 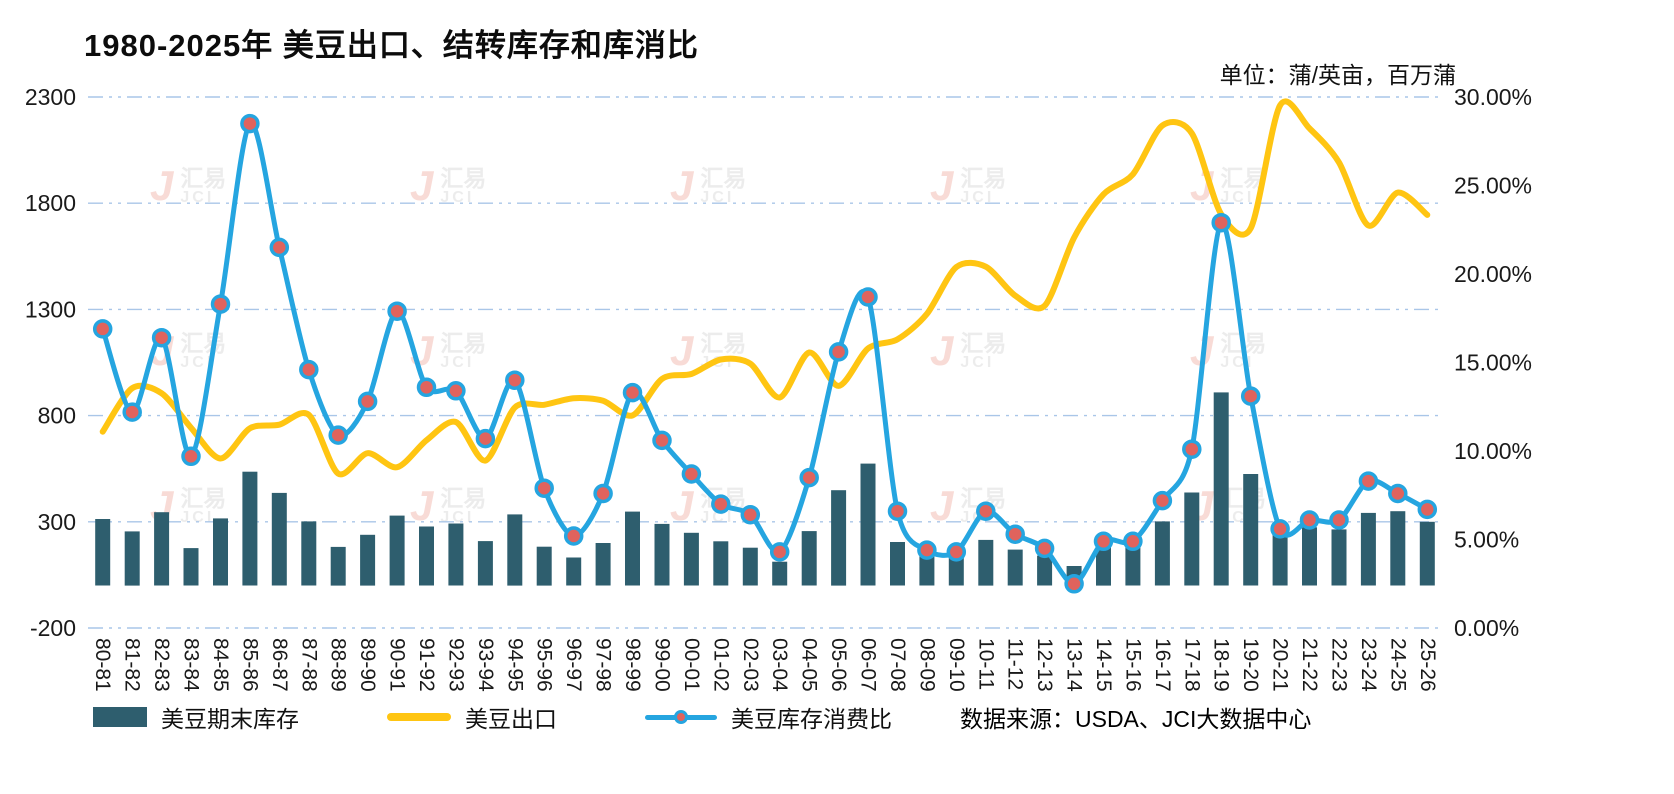 What do you see at coordinates (1486, 628) in the screenshot?
I see `svg-text: 0.00%` at bounding box center [1486, 628].